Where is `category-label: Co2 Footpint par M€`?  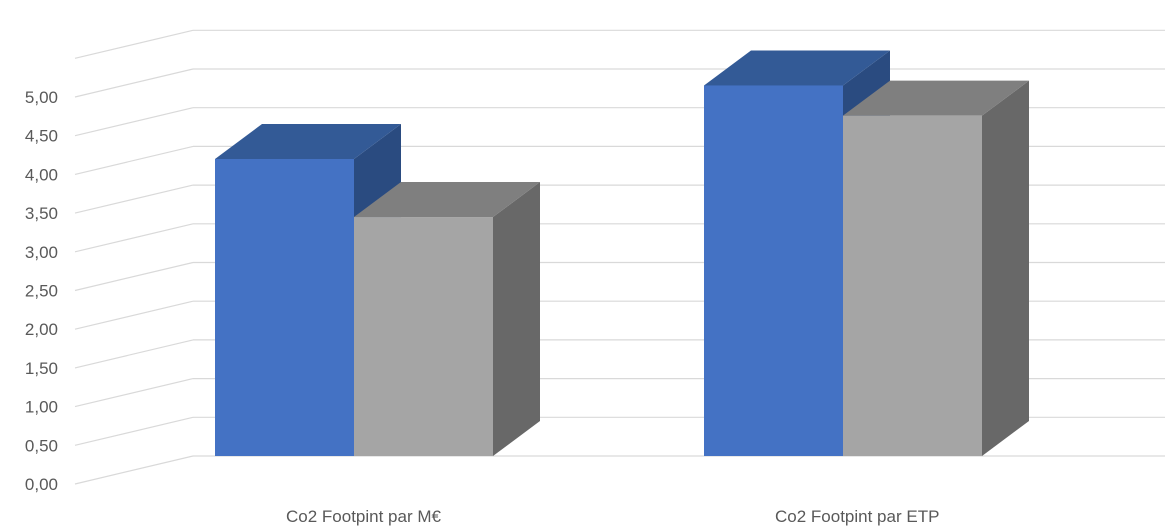 category-label: Co2 Footpint par M€ is located at coordinates (364, 516).